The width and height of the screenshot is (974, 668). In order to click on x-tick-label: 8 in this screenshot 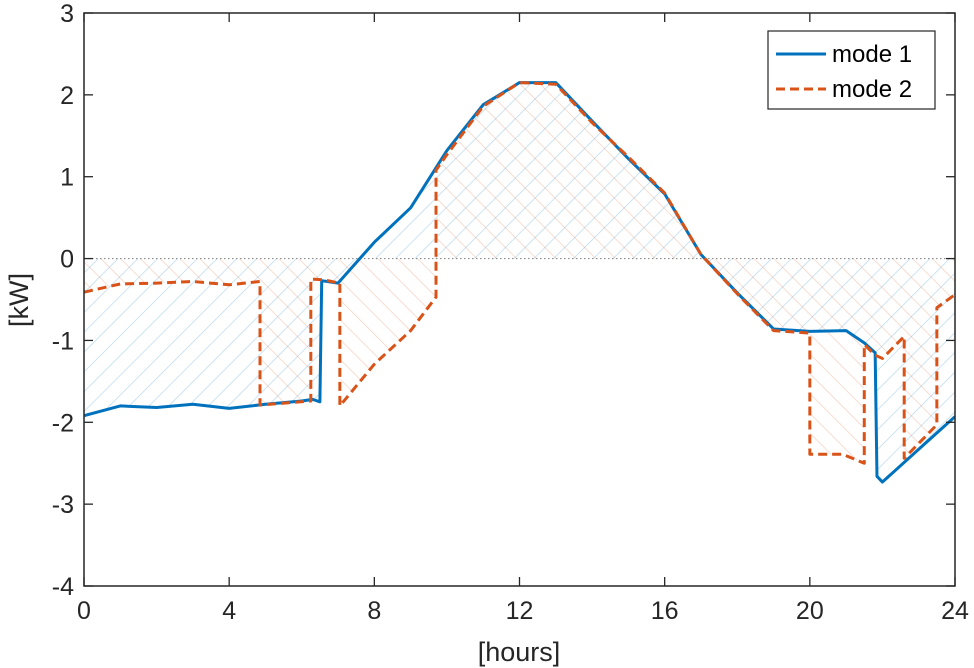, I will do `click(374, 611)`.